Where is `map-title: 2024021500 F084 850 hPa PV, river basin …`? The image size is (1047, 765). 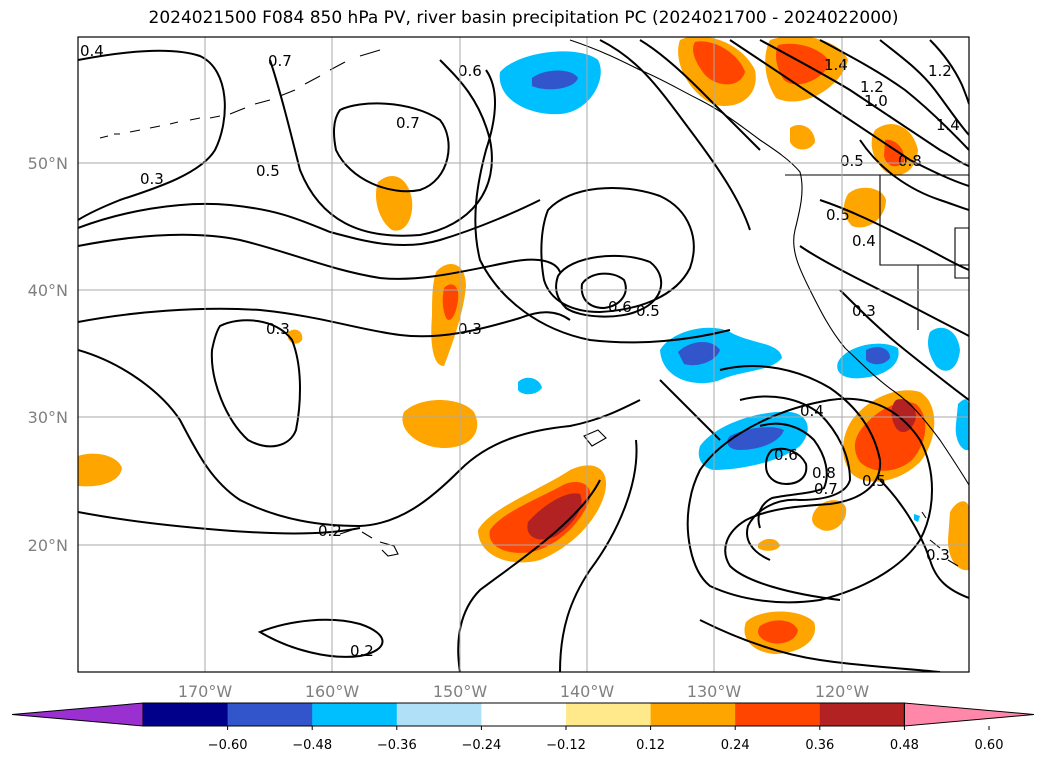 map-title: 2024021500 F084 850 hPa PV, river basin … is located at coordinates (523, 18).